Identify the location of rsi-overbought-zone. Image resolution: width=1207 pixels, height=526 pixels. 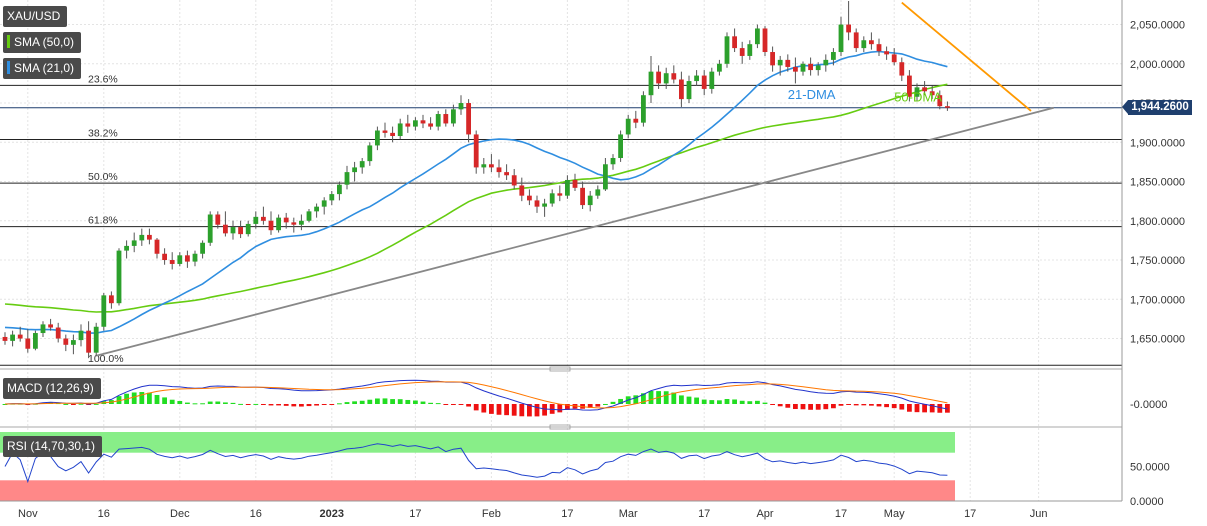
(477, 442).